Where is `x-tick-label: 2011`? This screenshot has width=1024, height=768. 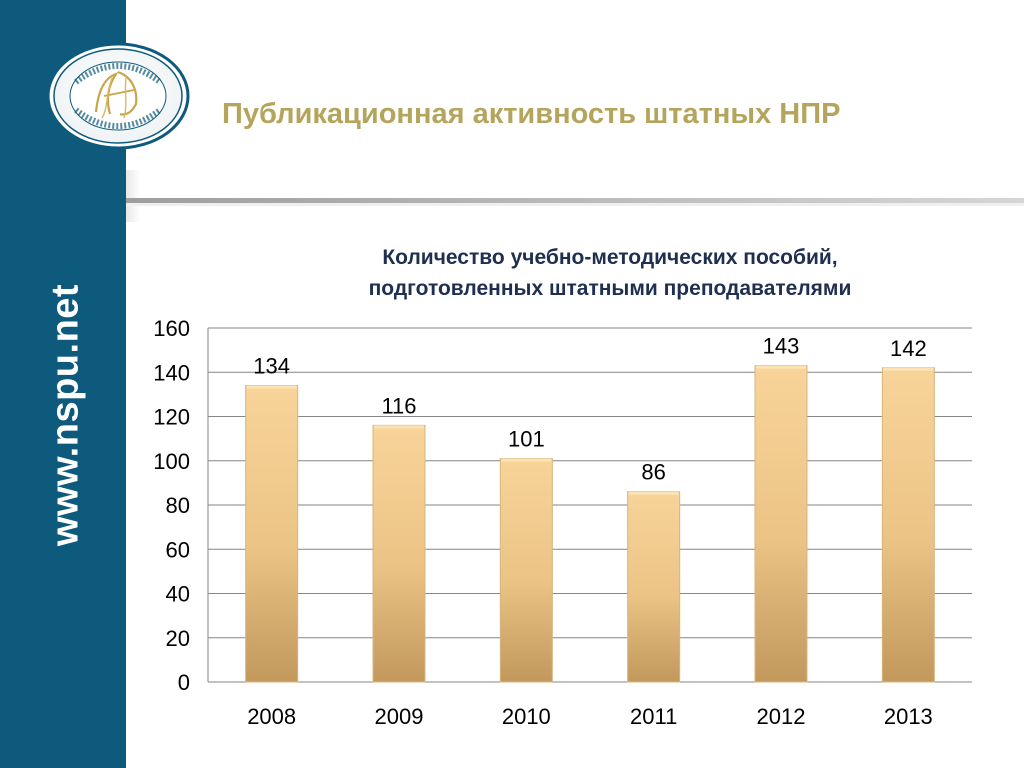
x-tick-label: 2011 is located at coordinates (653, 716).